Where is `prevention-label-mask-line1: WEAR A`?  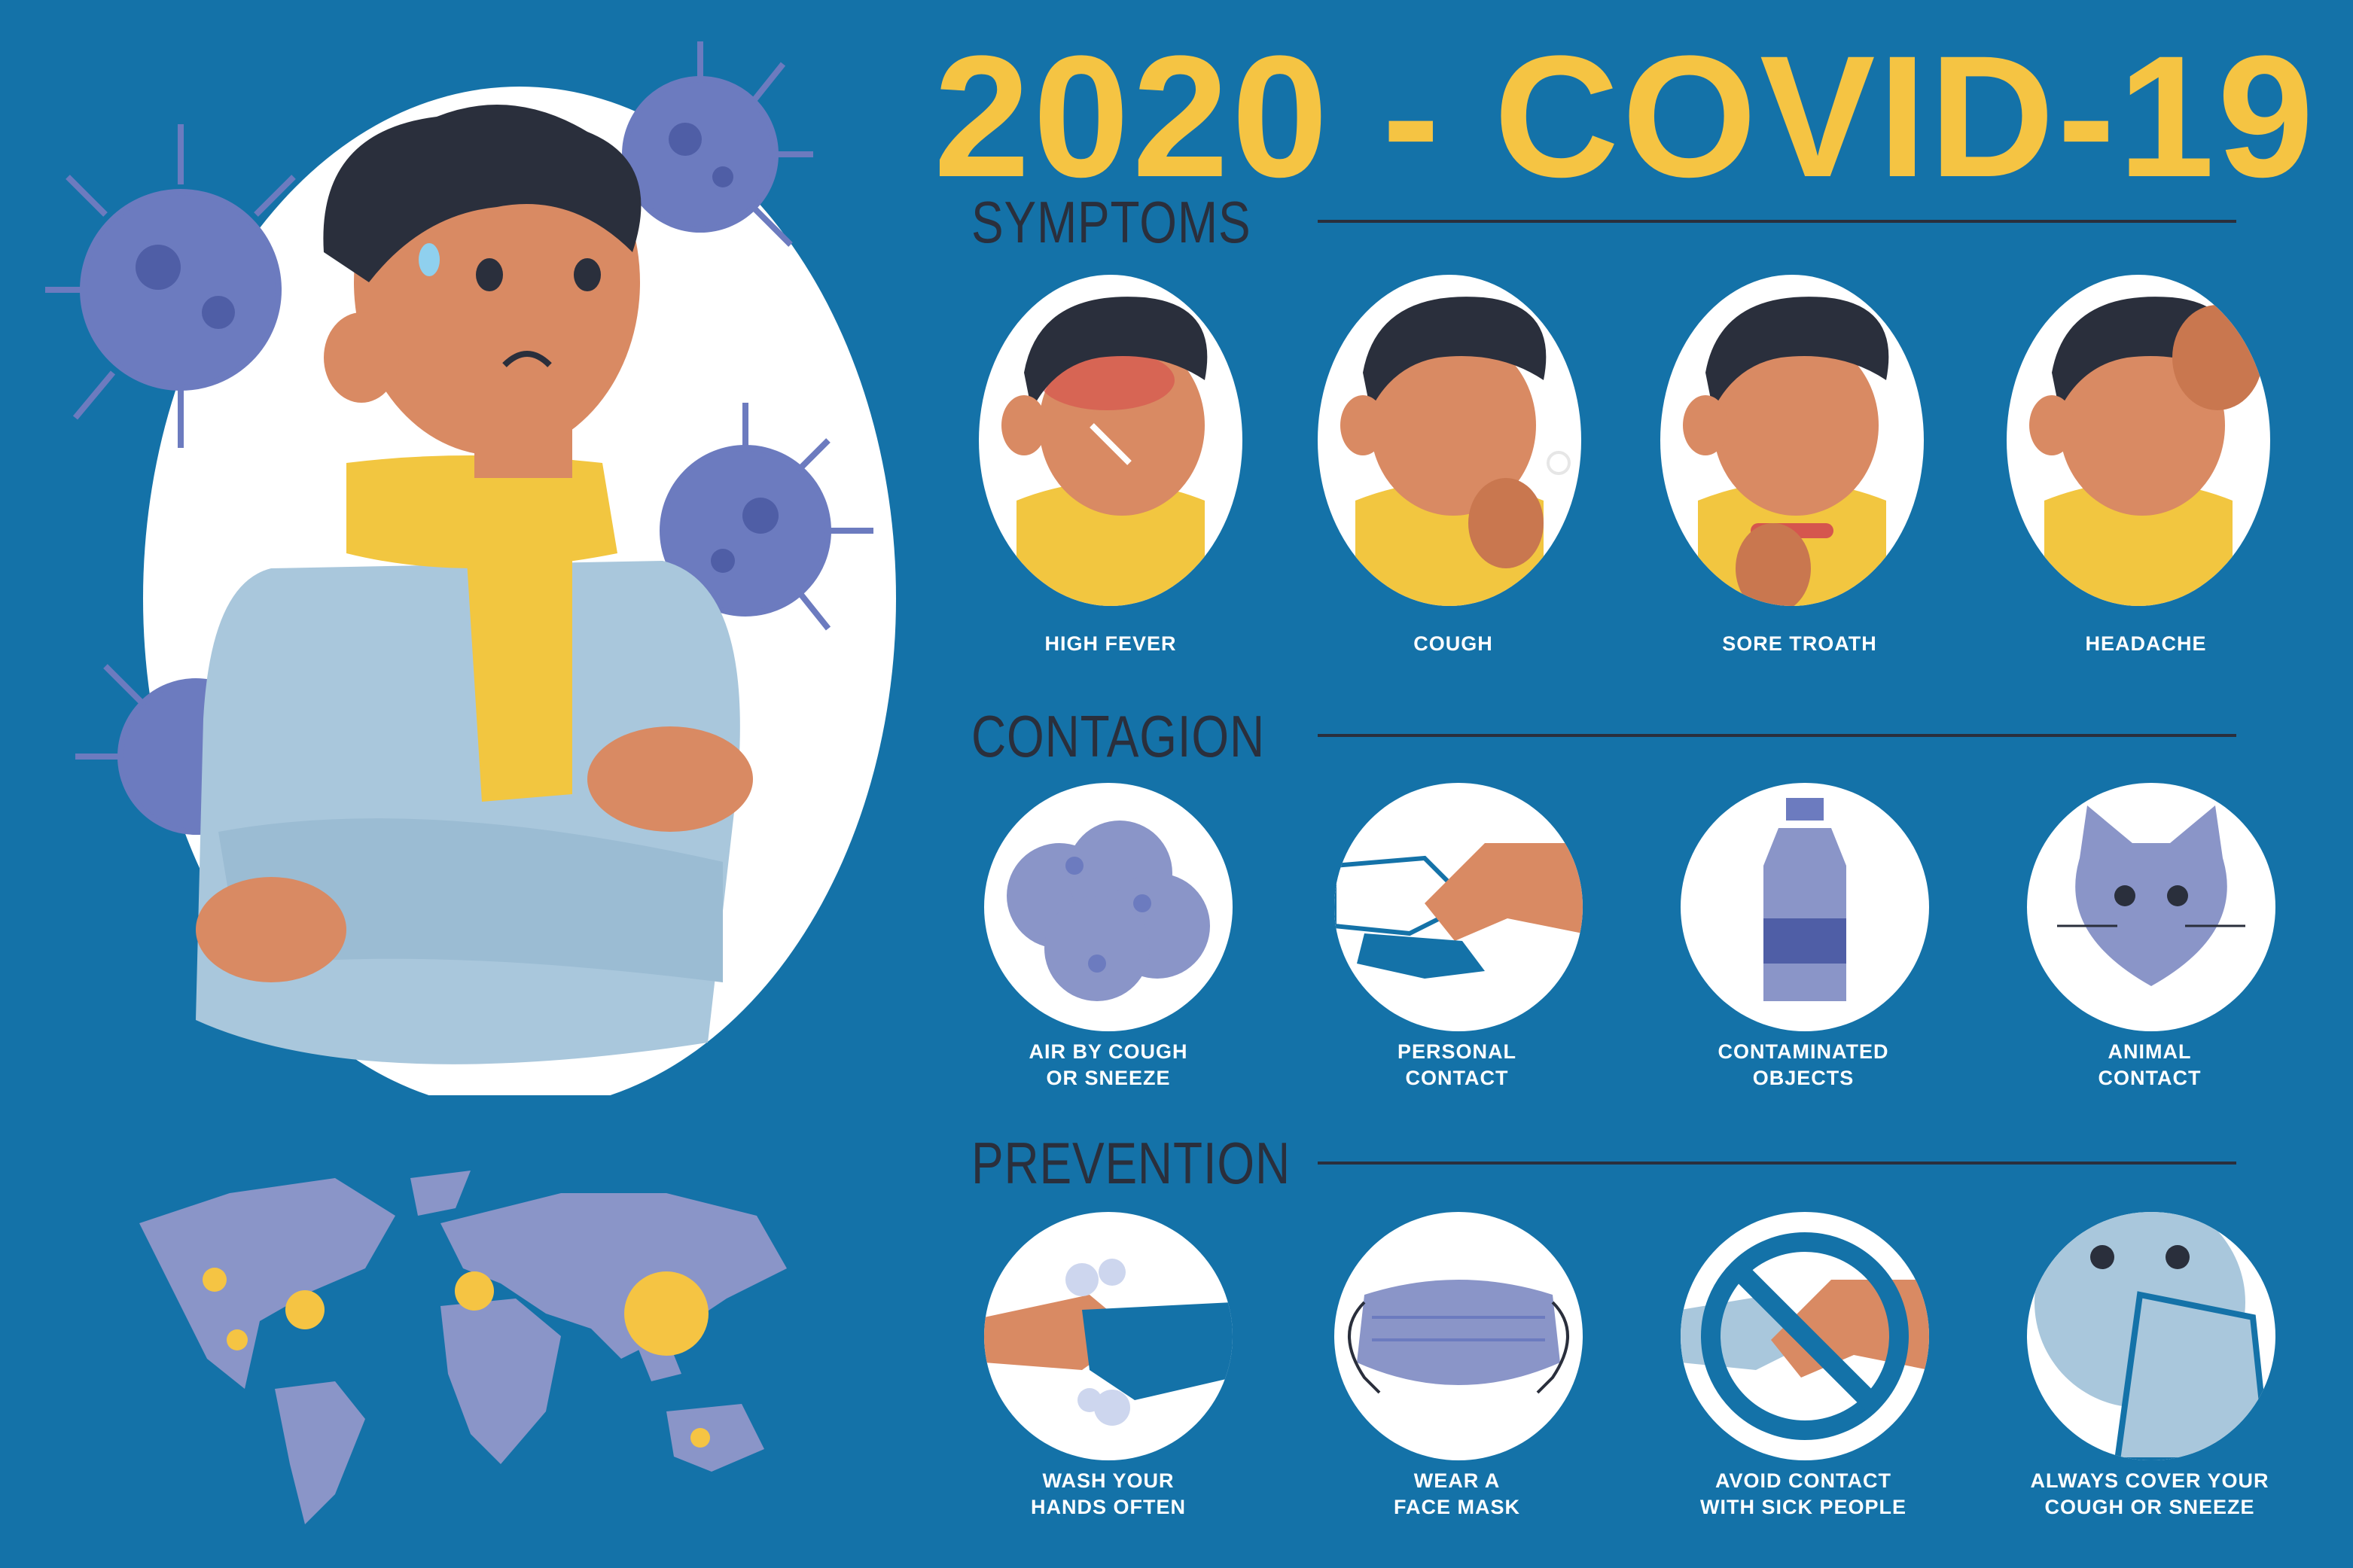 prevention-label-mask-line1: WEAR A is located at coordinates (1457, 1480).